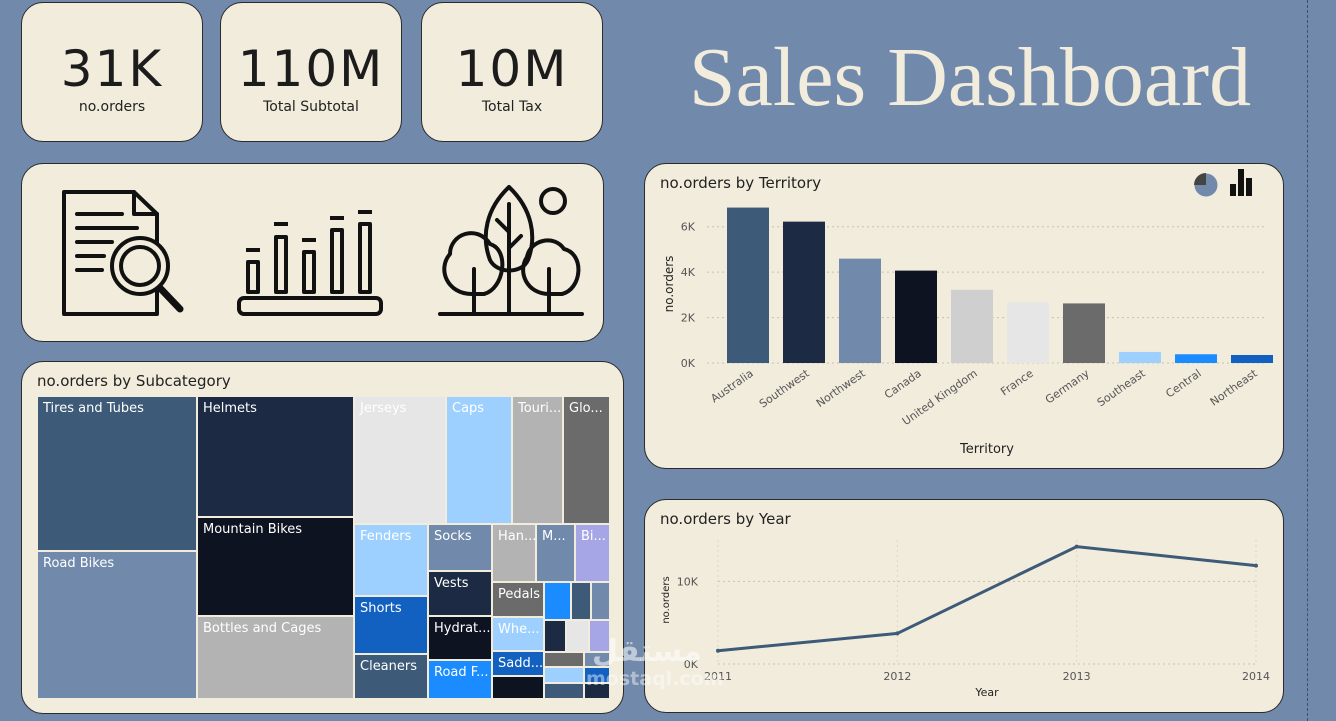 The width and height of the screenshot is (1336, 721). What do you see at coordinates (389, 666) in the screenshot?
I see `treemap-cell-label: Cleaners` at bounding box center [389, 666].